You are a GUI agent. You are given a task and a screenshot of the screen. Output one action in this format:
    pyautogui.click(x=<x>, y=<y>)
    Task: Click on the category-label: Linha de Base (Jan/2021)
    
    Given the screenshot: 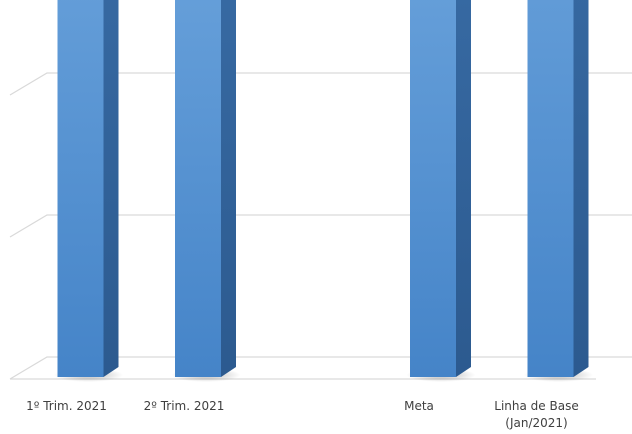 What is the action you would take?
    pyautogui.click(x=536, y=414)
    